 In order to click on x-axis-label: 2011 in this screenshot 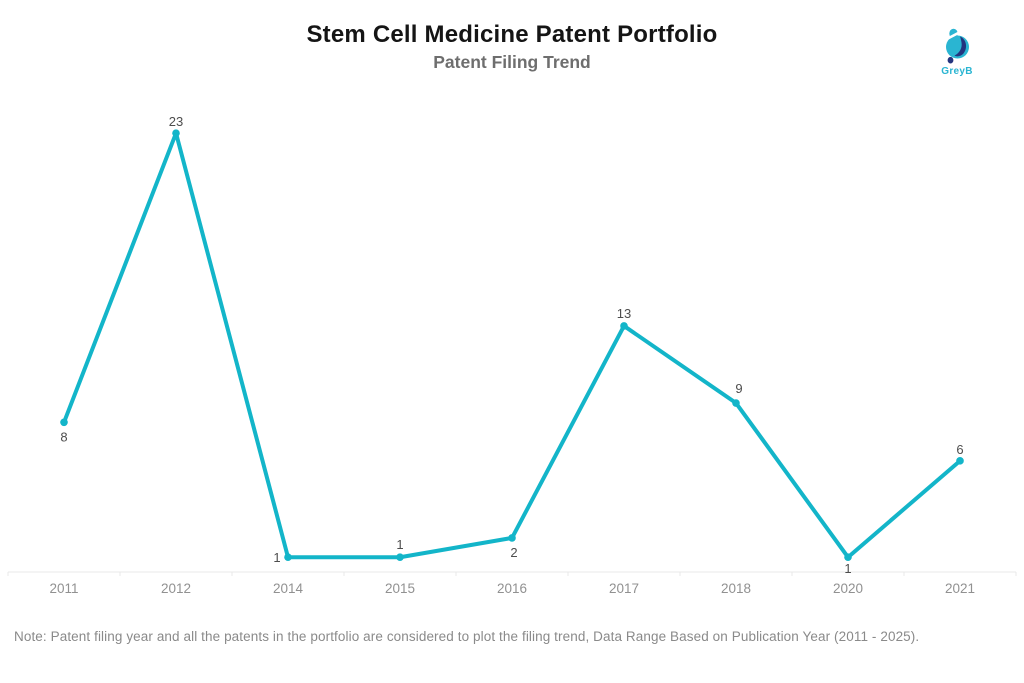, I will do `click(63, 588)`.